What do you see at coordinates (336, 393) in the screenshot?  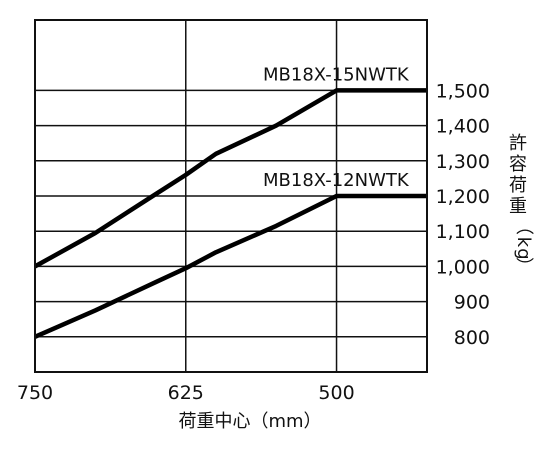 I see `x-tick-label: 500` at bounding box center [336, 393].